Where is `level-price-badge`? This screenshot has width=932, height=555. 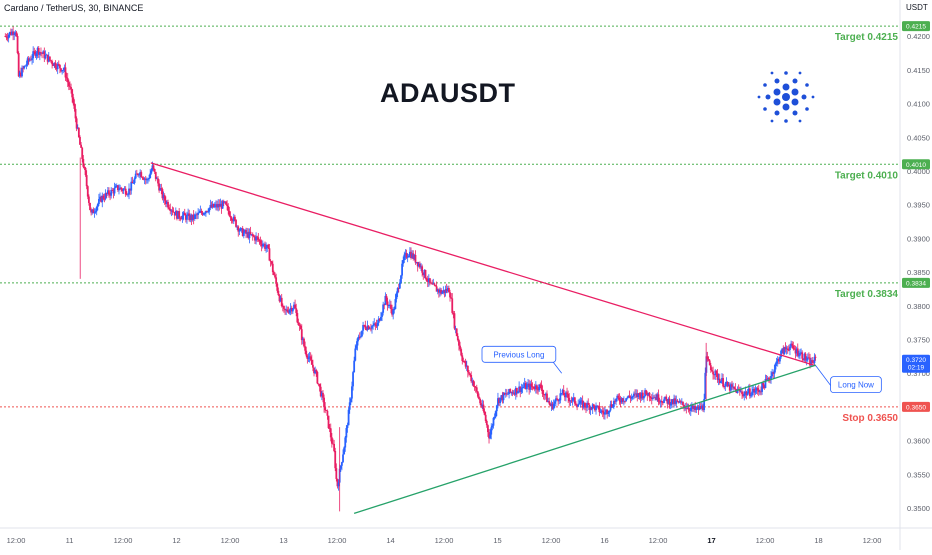
level-price-badge is located at coordinates (916, 406).